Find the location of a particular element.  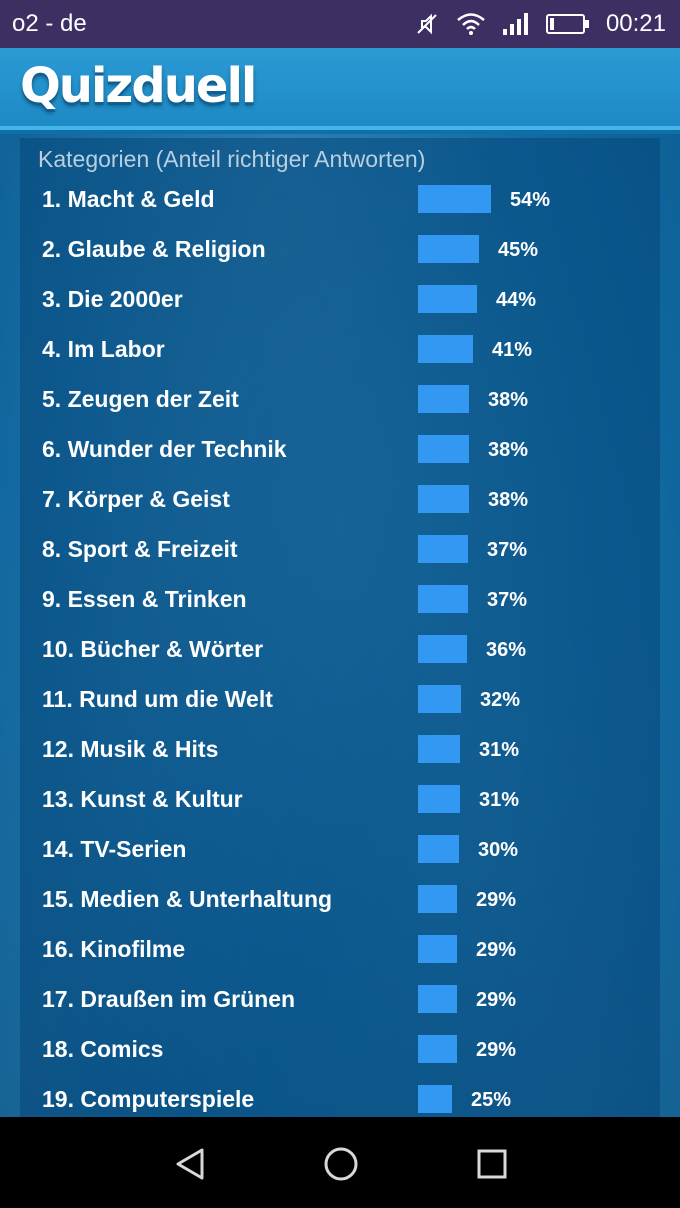

category-label: 5. Zeugen der Zeit is located at coordinates (140, 399).